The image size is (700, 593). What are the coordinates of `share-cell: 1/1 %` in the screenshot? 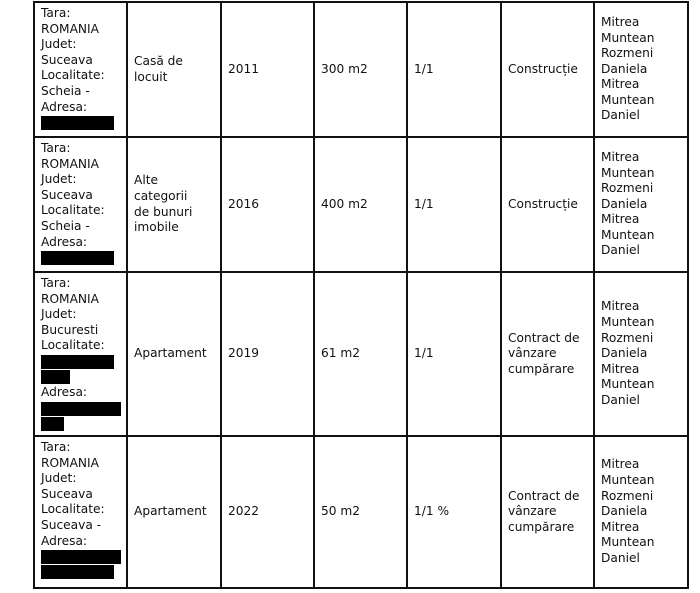 It's located at (454, 512).